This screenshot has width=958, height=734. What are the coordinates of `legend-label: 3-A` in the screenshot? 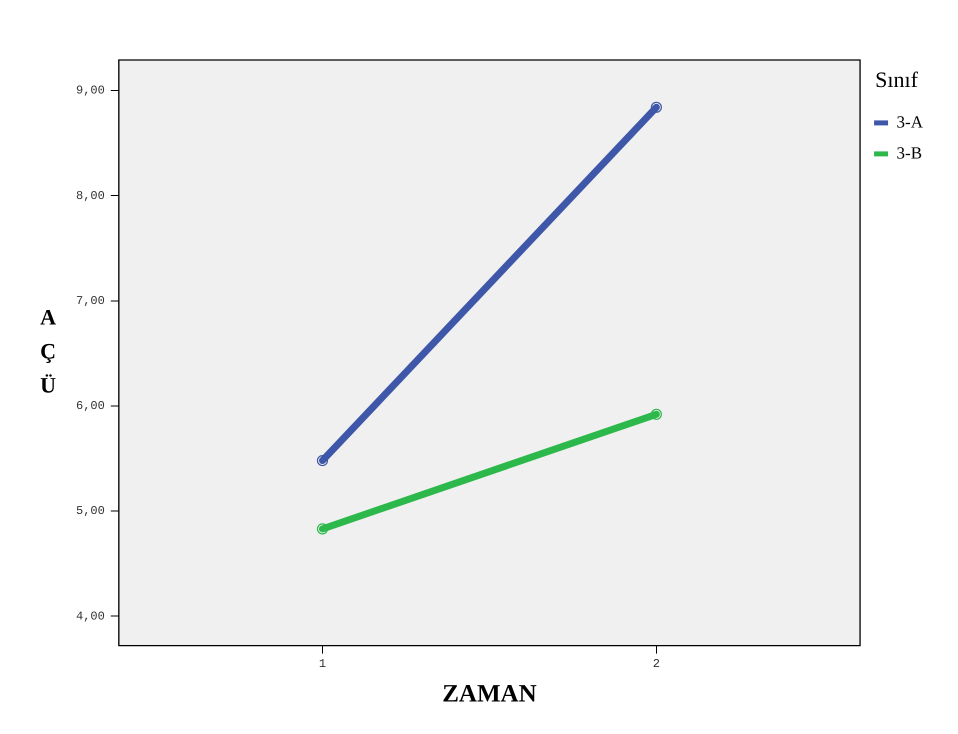 It's located at (910, 122).